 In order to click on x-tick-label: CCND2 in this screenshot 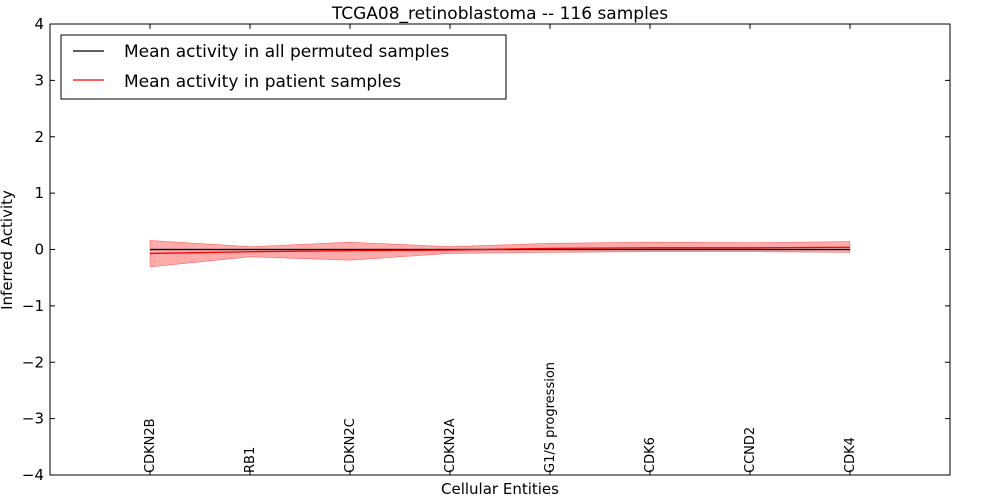, I will do `click(750, 450)`.